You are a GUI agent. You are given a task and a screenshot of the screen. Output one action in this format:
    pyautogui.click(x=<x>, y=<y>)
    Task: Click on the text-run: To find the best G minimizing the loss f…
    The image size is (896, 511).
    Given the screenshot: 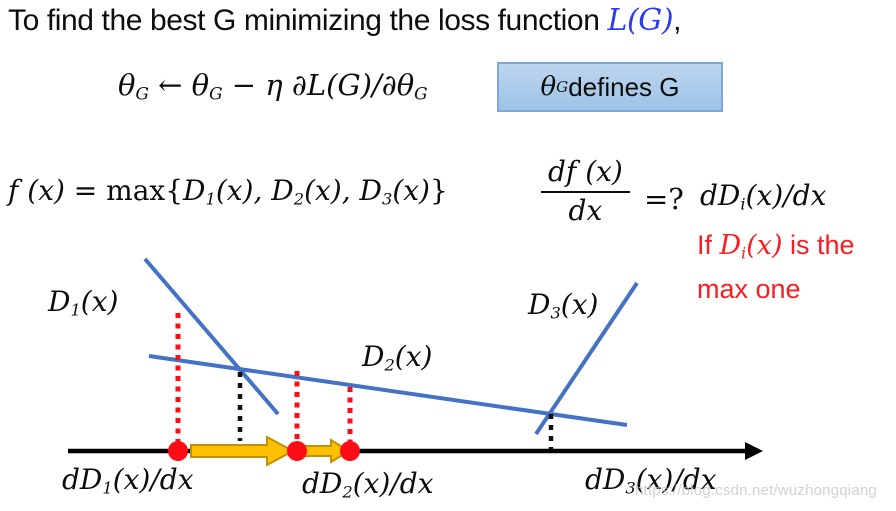 What is the action you would take?
    pyautogui.click(x=308, y=20)
    